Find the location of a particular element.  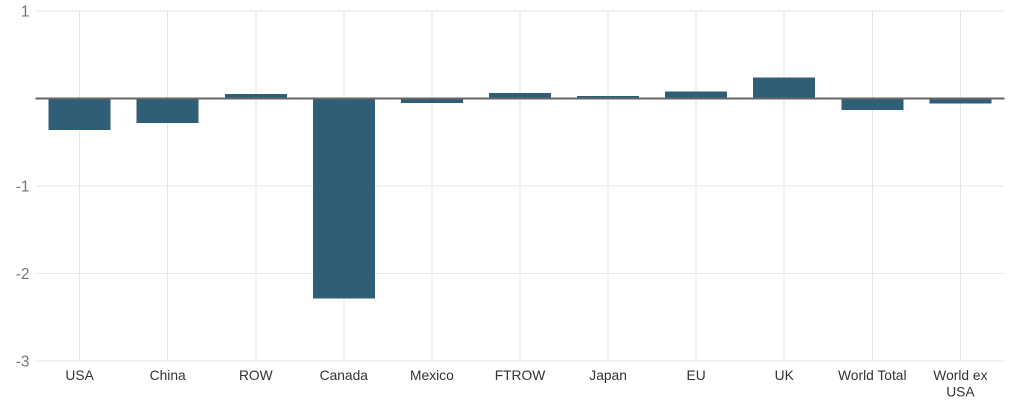

svg-text: UK is located at coordinates (785, 375).